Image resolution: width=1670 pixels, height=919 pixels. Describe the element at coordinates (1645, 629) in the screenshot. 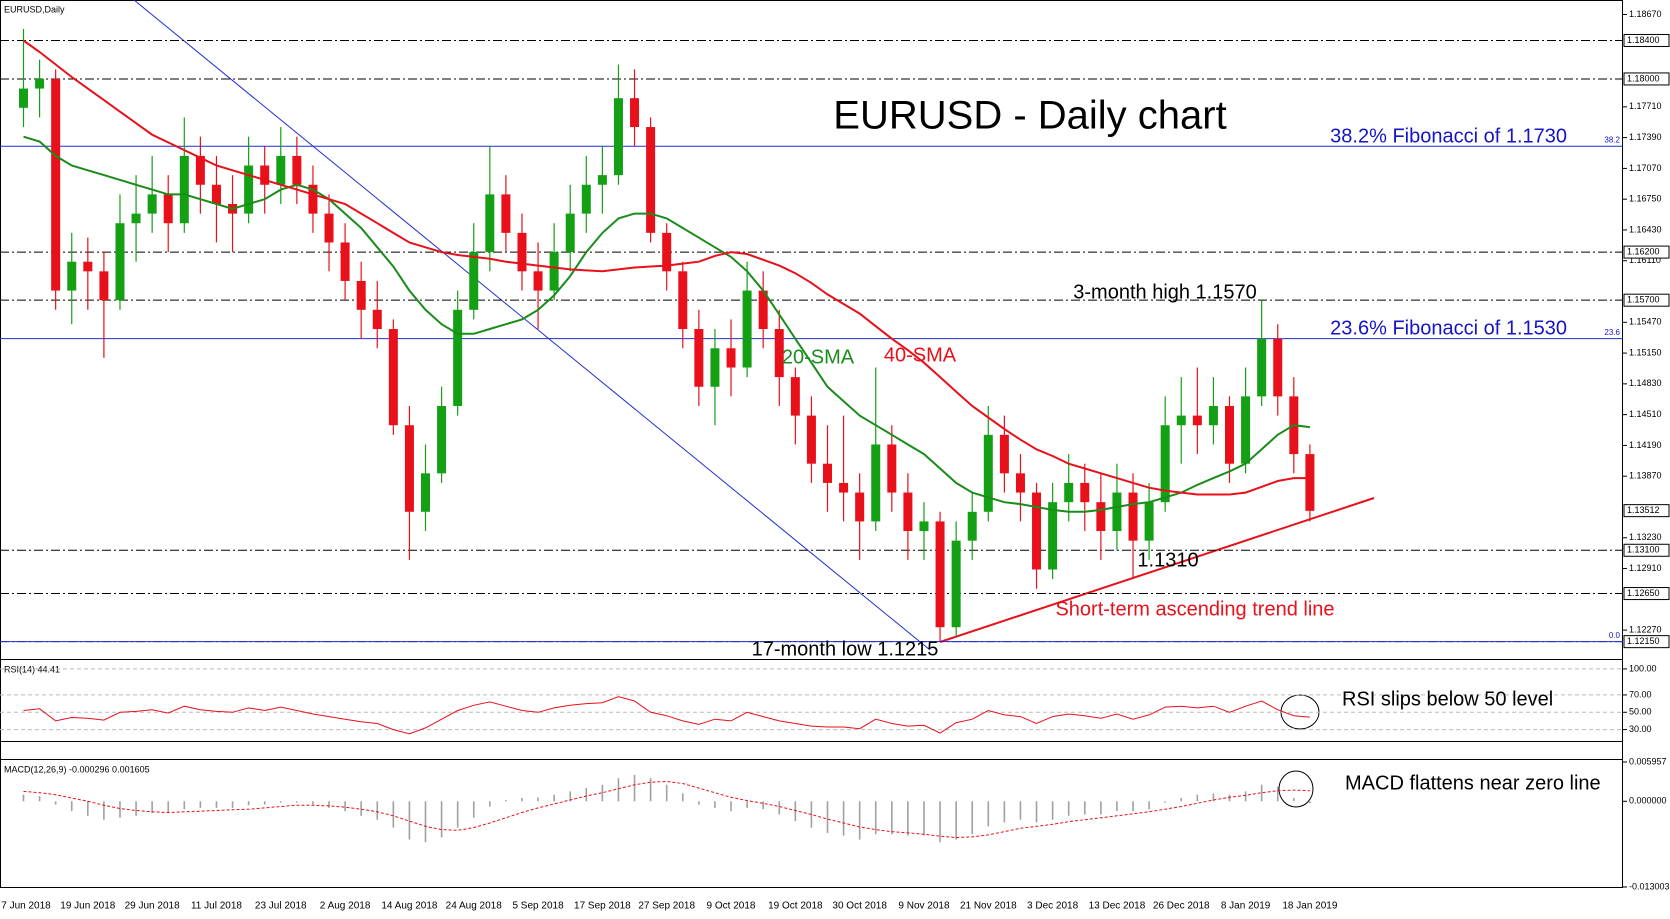

I see `y-tick-label: 1.12270` at that location.